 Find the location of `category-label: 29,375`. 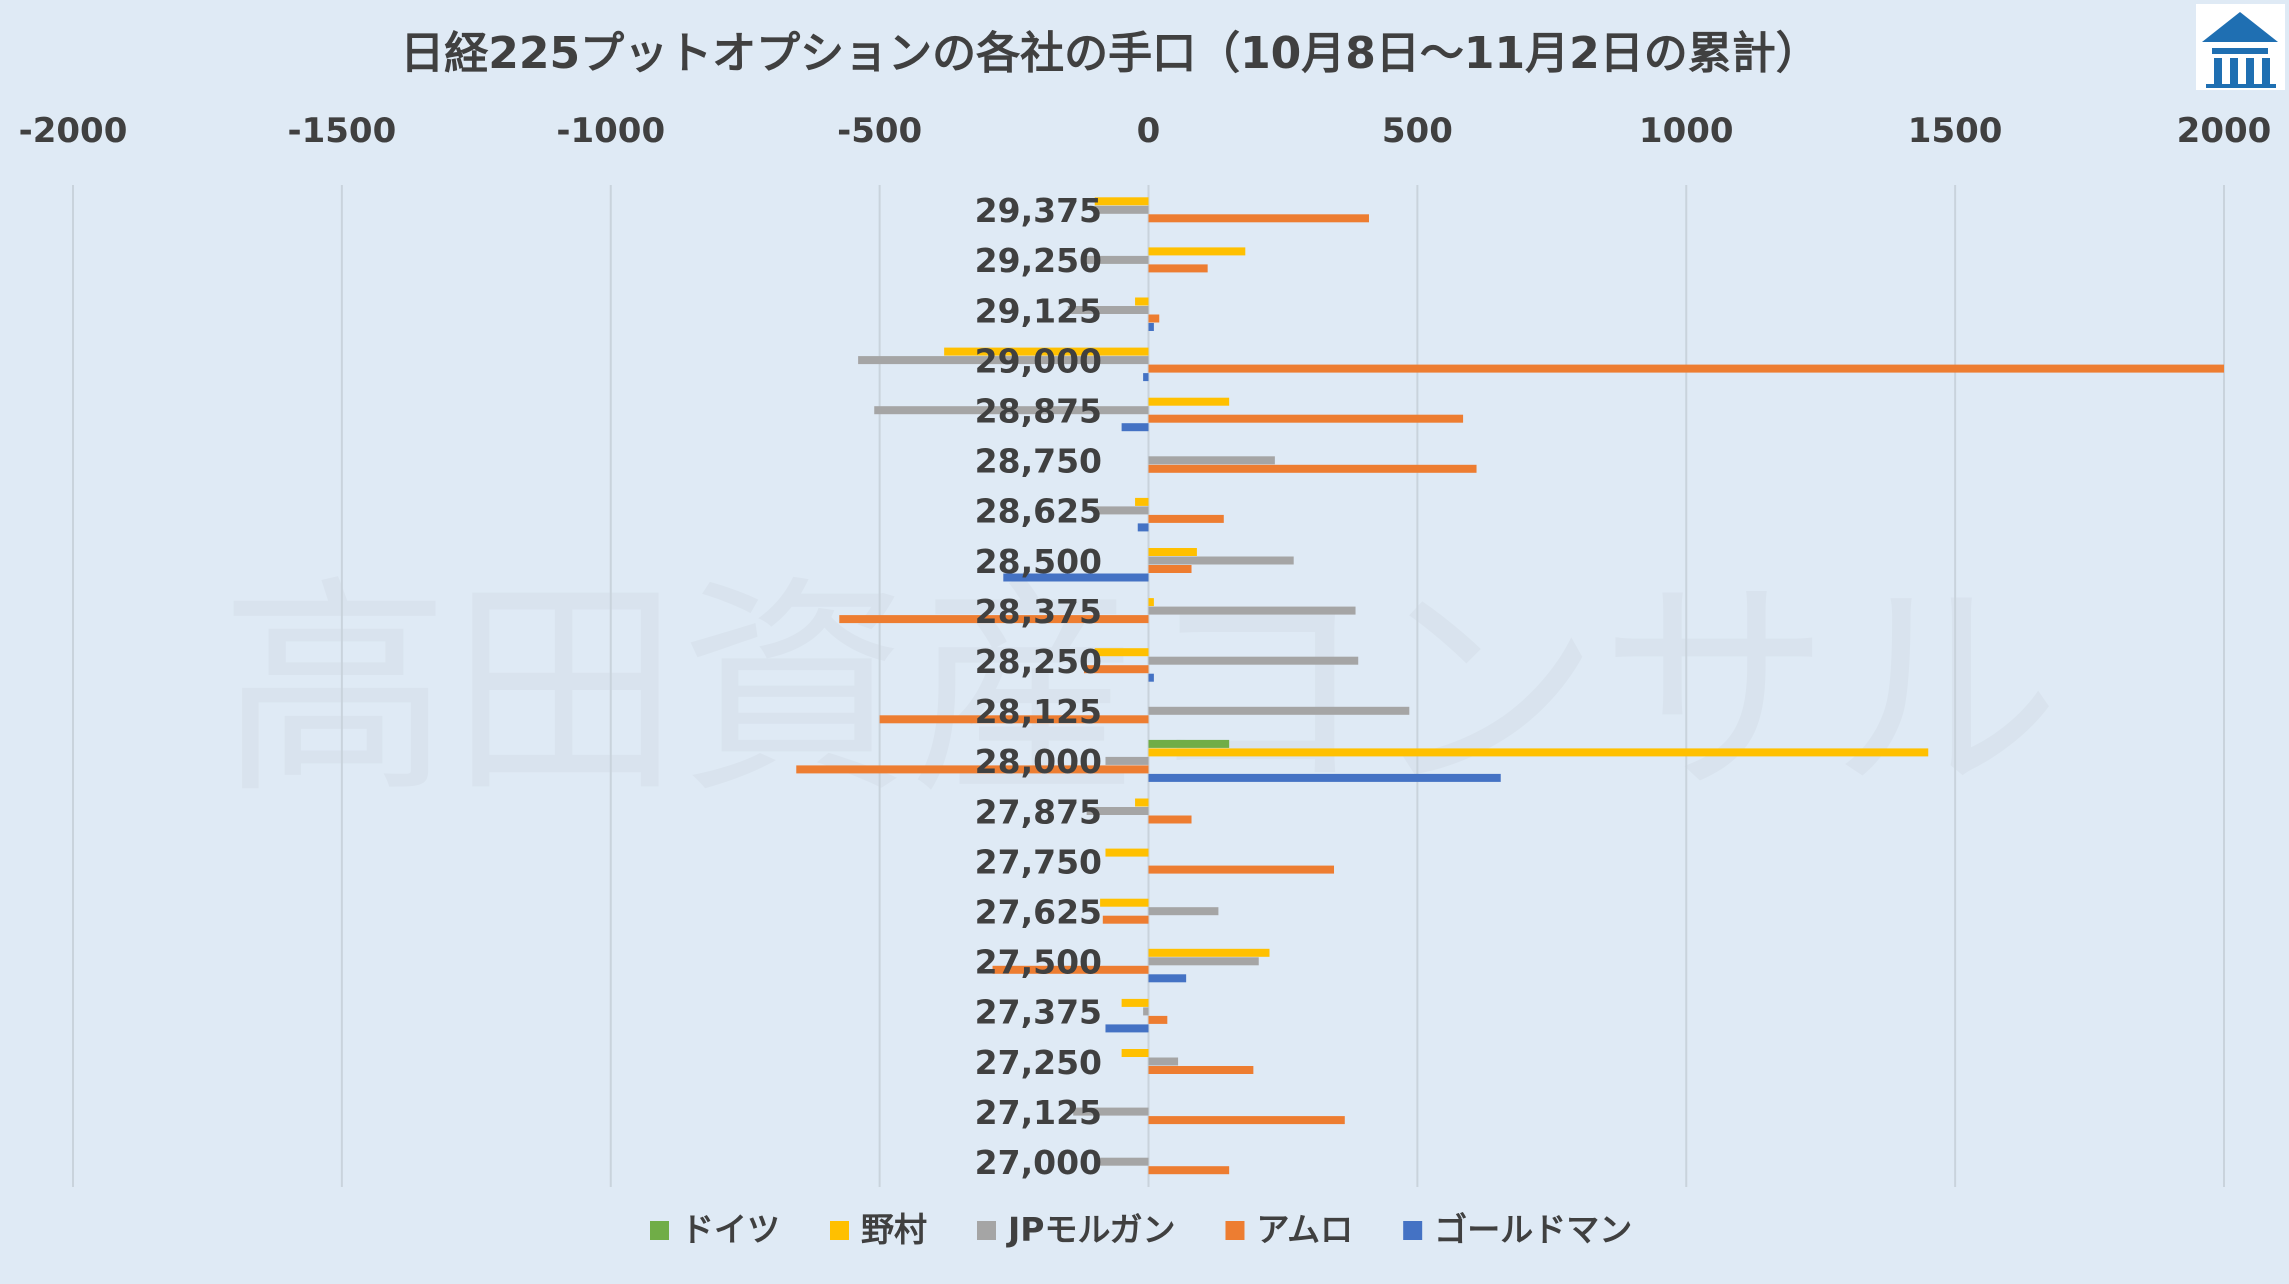

category-label: 29,375 is located at coordinates (1038, 210).